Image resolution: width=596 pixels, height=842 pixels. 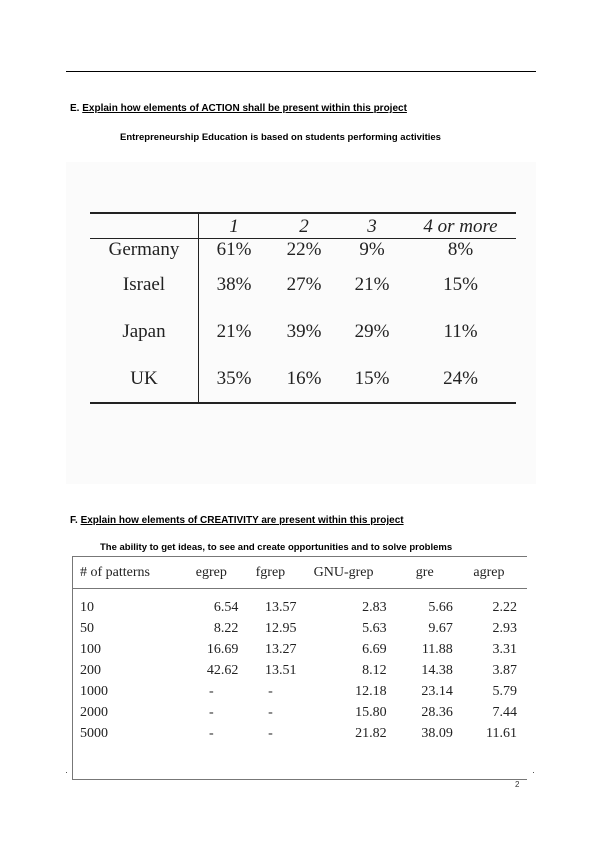 What do you see at coordinates (371, 691) in the screenshot?
I see `table2-cell: 12.18` at bounding box center [371, 691].